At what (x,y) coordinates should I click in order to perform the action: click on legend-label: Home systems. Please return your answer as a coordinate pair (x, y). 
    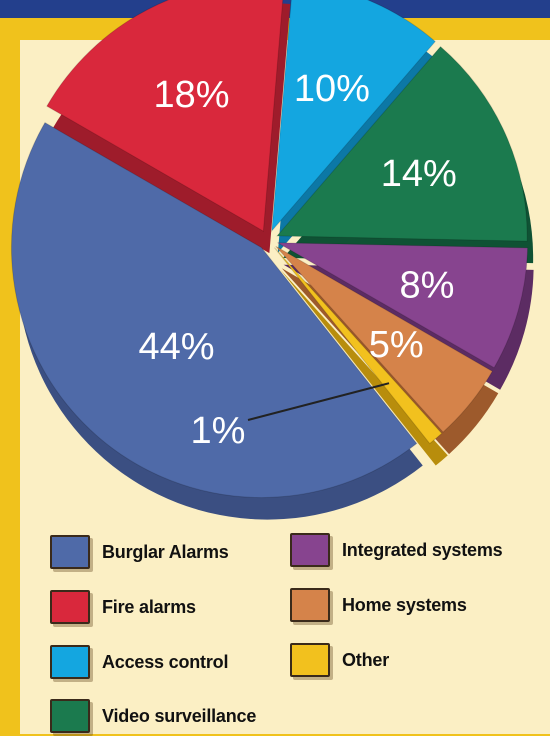
    Looking at the image, I should click on (404, 604).